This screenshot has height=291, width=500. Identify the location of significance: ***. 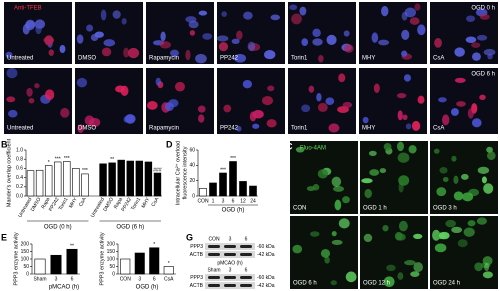
(223, 170).